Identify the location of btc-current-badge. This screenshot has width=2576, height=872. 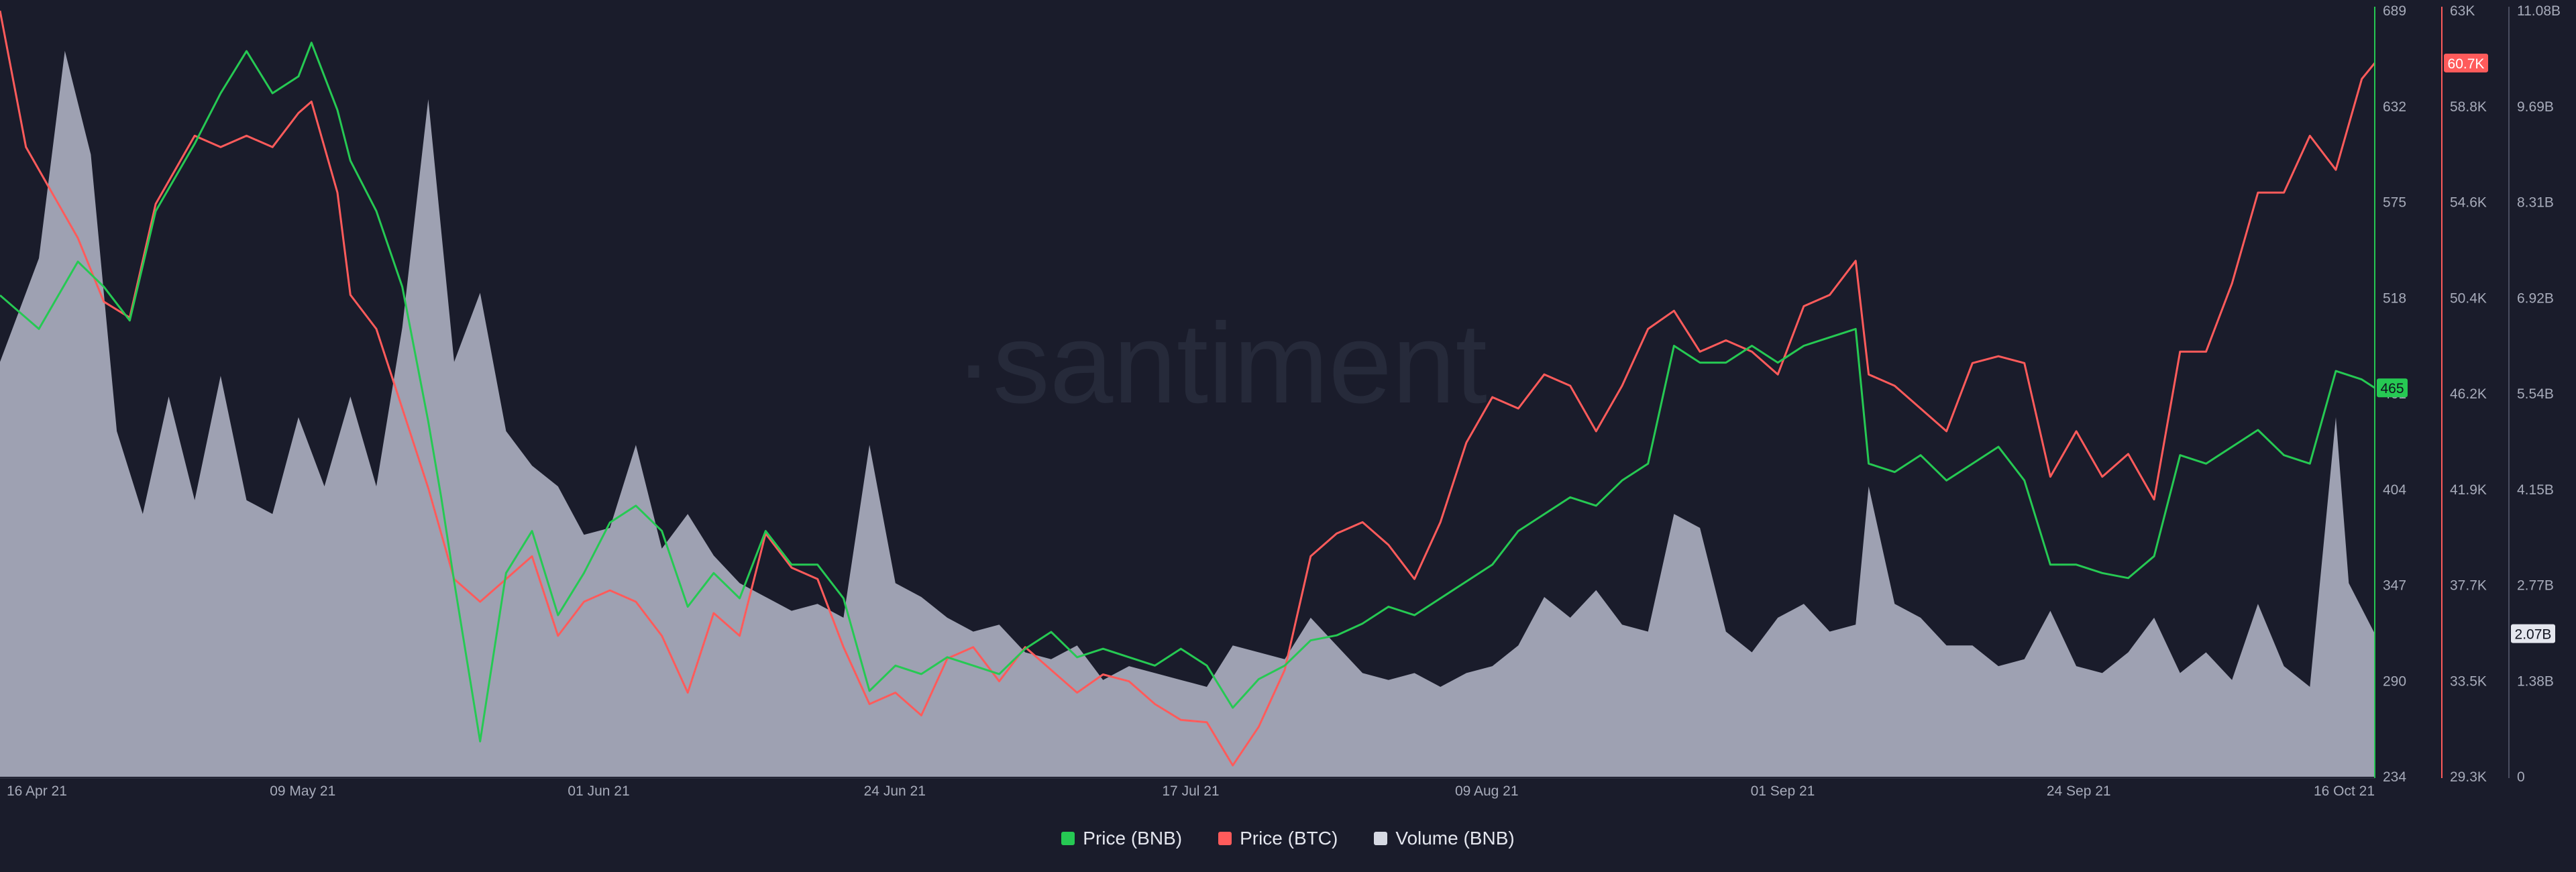
(2466, 62).